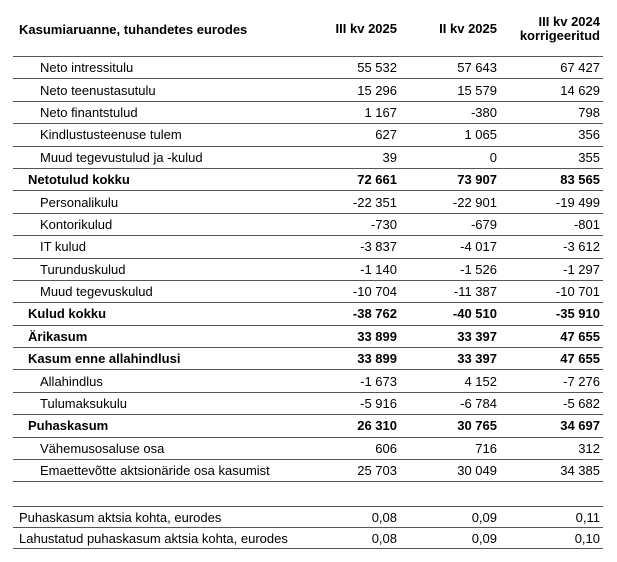 This screenshot has height=562, width=617. What do you see at coordinates (378, 381) in the screenshot?
I see `cell-value: -1 673` at bounding box center [378, 381].